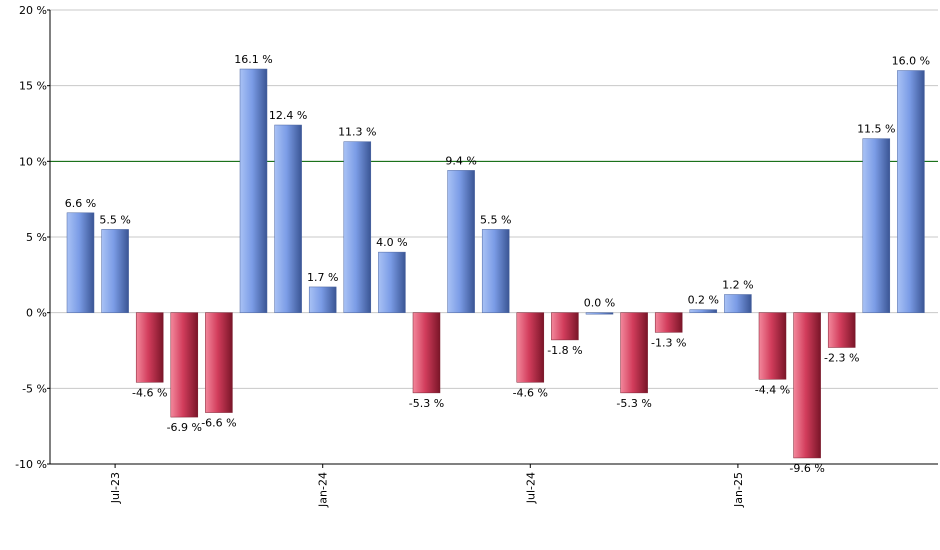 Image resolution: width=940 pixels, height=550 pixels. Describe the element at coordinates (738, 490) in the screenshot. I see `x-tick-label: Jan-25` at that location.